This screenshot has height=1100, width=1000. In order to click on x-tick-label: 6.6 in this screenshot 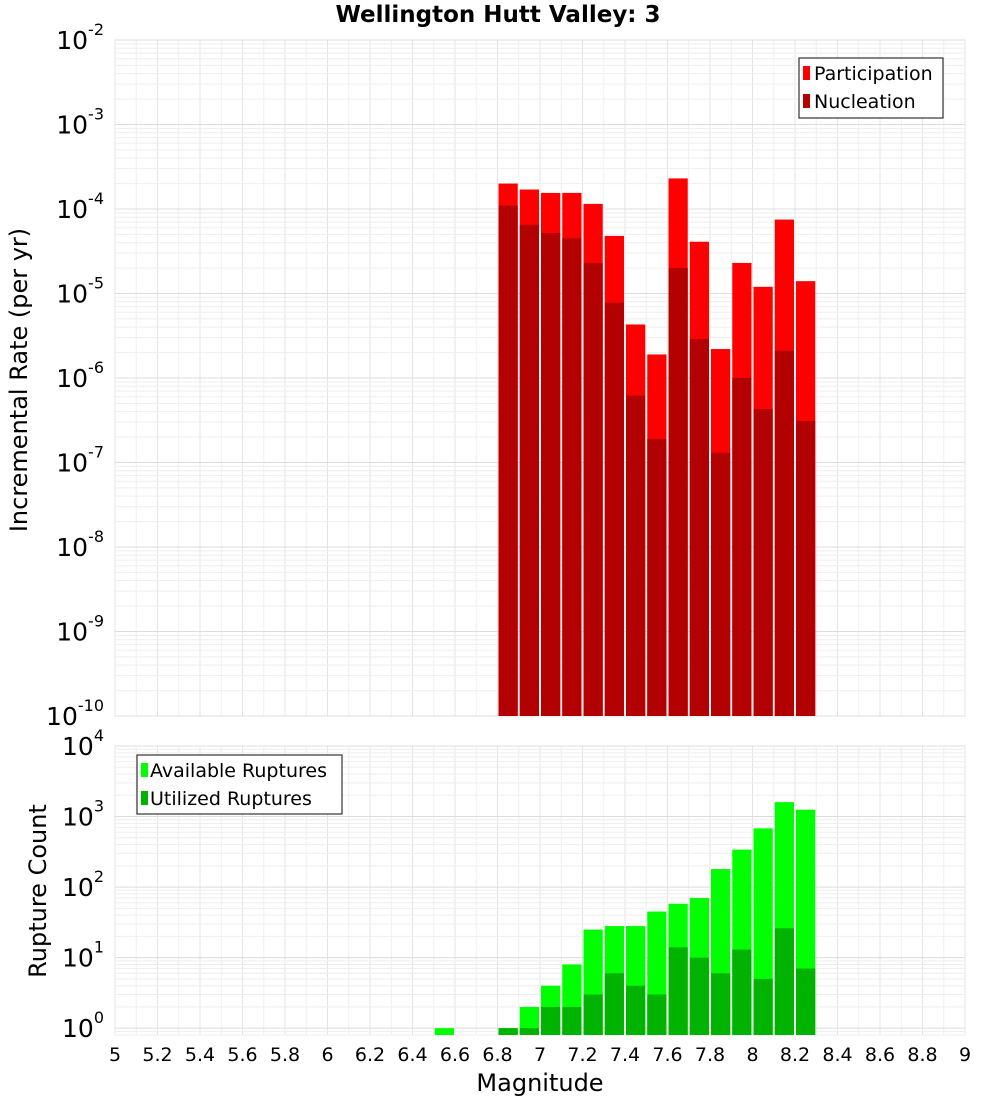, I will do `click(455, 1055)`.